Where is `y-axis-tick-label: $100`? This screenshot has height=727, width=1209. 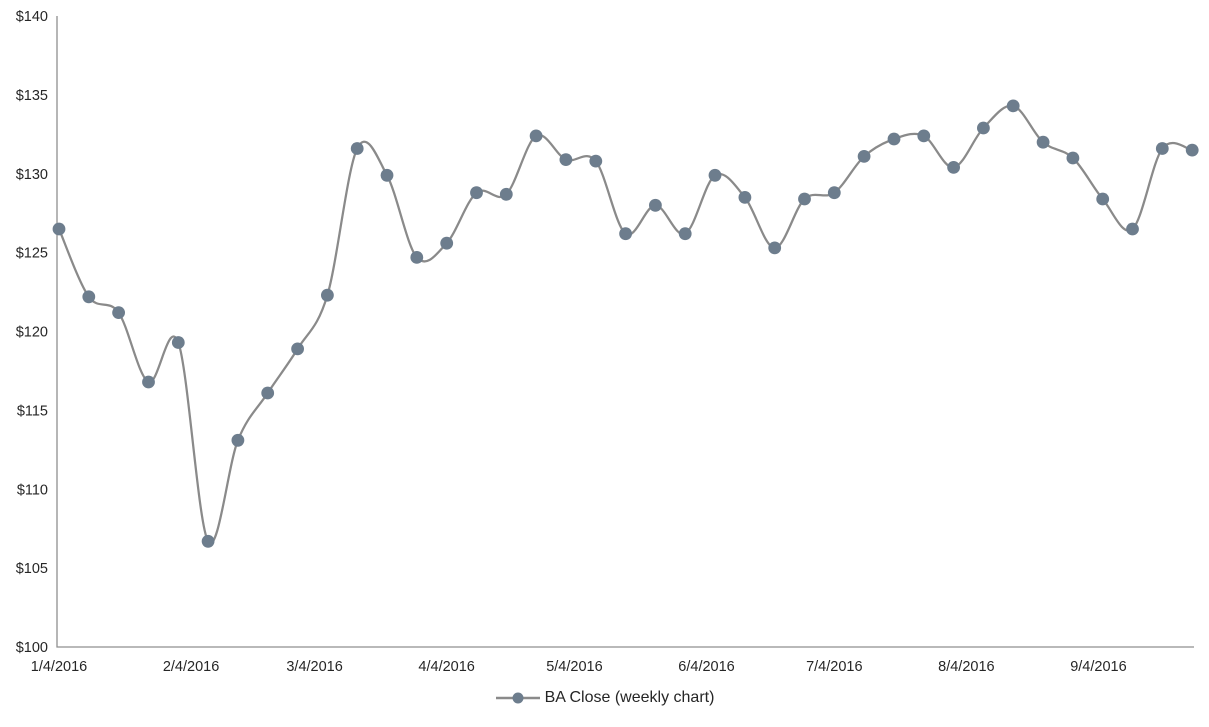
y-axis-tick-label: $100 is located at coordinates (32, 648).